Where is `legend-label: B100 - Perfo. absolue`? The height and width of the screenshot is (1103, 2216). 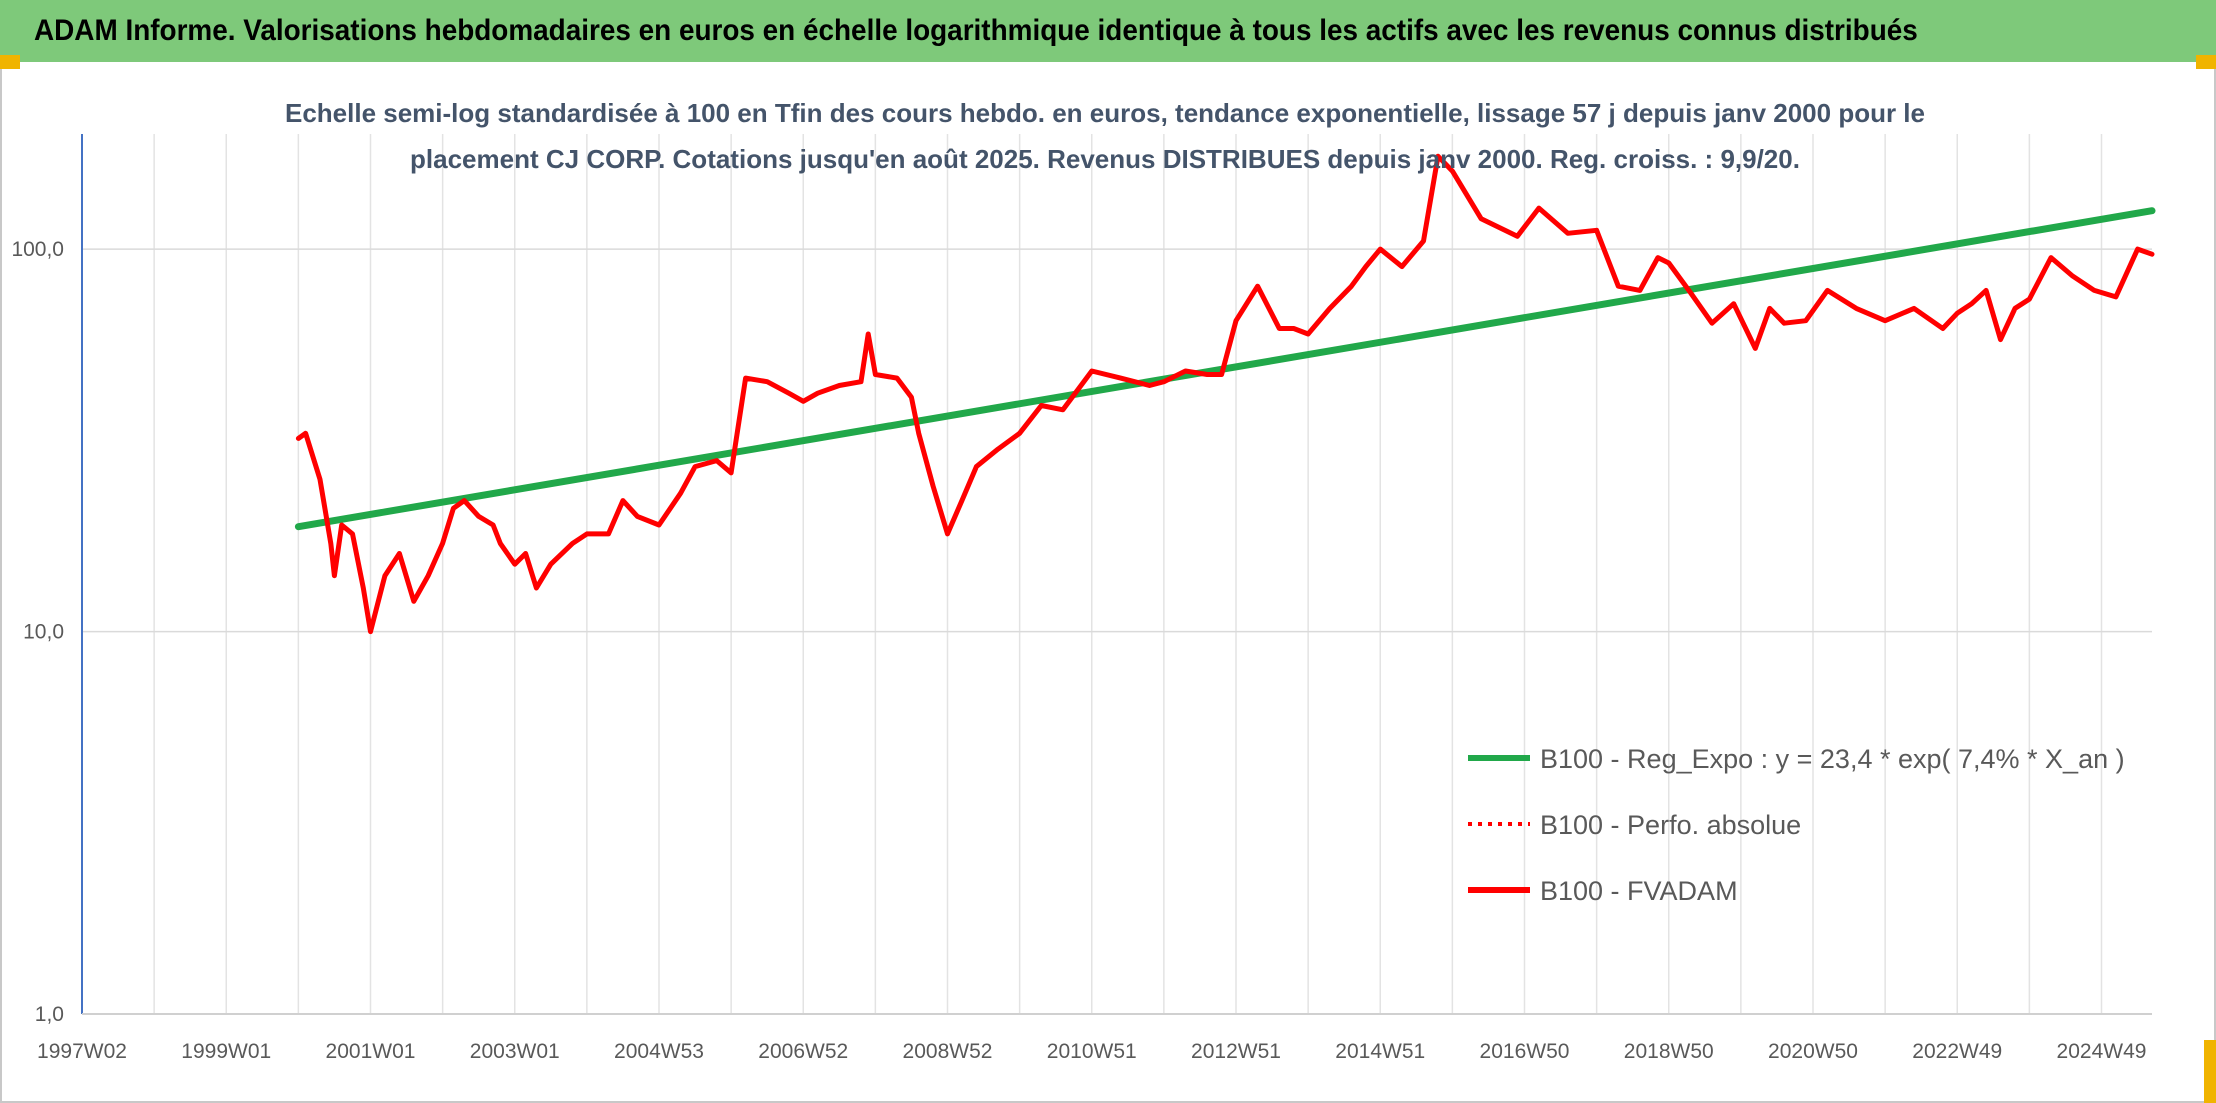 legend-label: B100 - Perfo. absolue is located at coordinates (1670, 825).